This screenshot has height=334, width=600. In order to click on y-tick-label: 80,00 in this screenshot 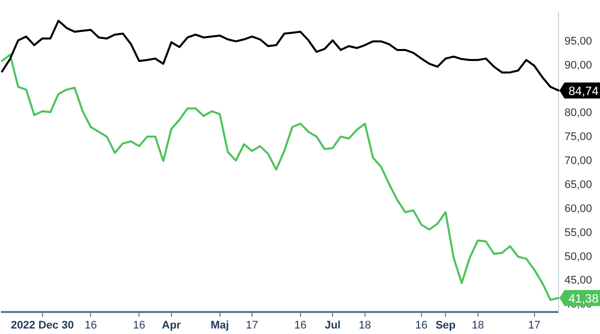, I will do `click(578, 113)`.